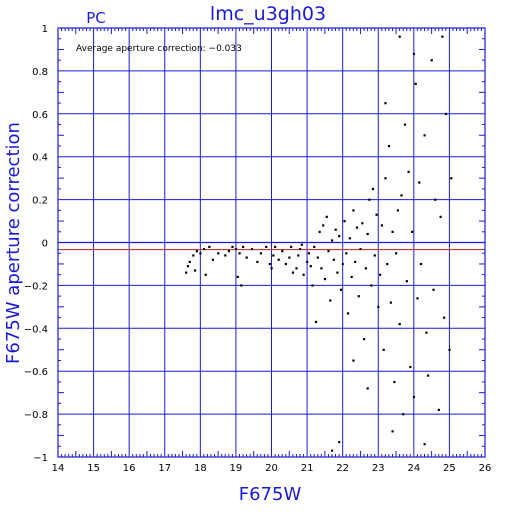 This screenshot has height=512, width=512. I want to click on x-tick-label: 14, so click(58, 468).